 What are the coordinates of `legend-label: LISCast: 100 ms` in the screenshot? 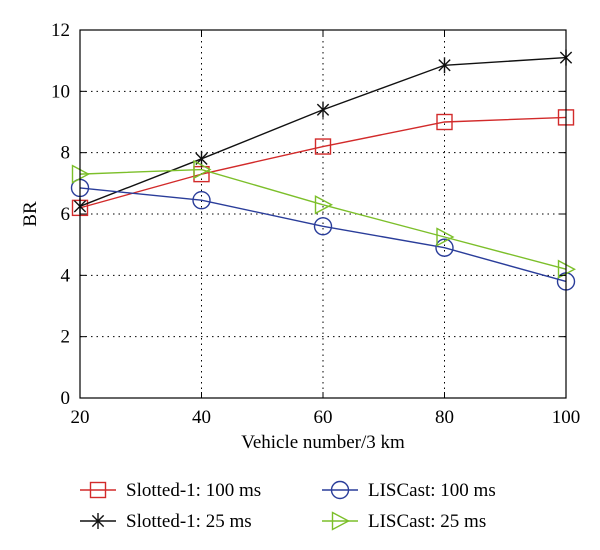 It's located at (432, 490).